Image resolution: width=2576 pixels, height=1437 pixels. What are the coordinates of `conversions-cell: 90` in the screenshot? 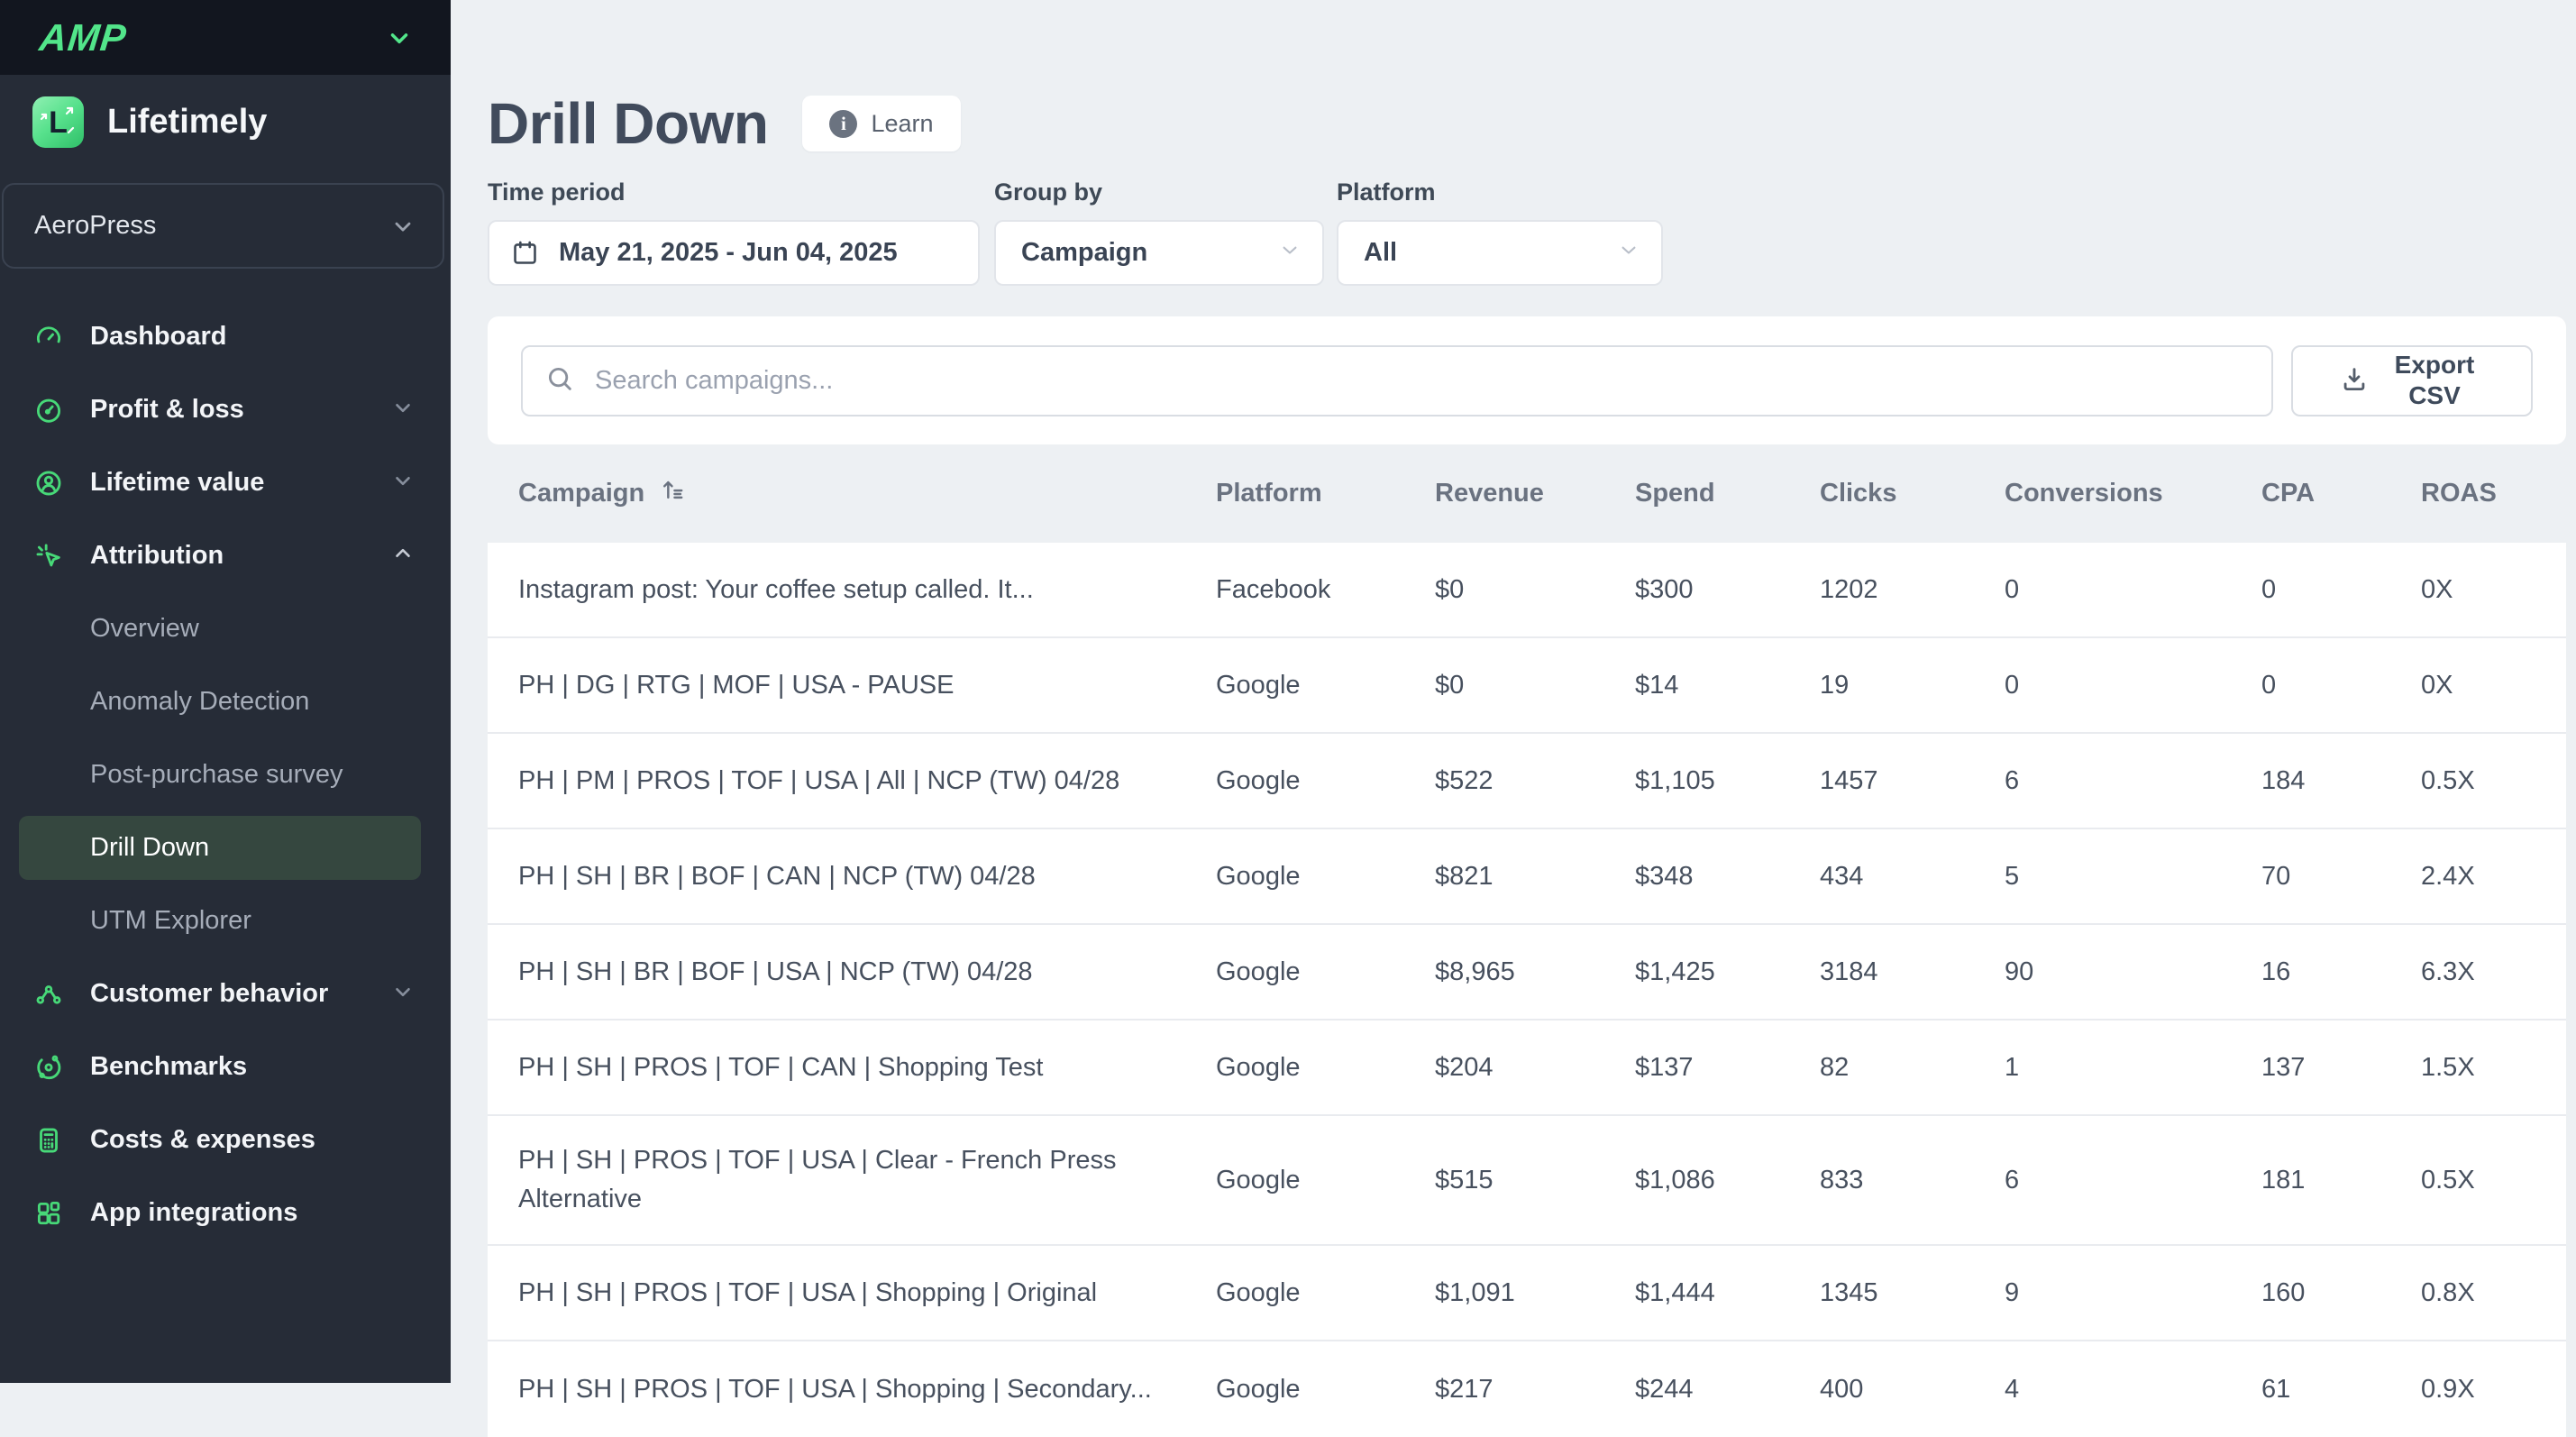 It's located at (2019, 971).